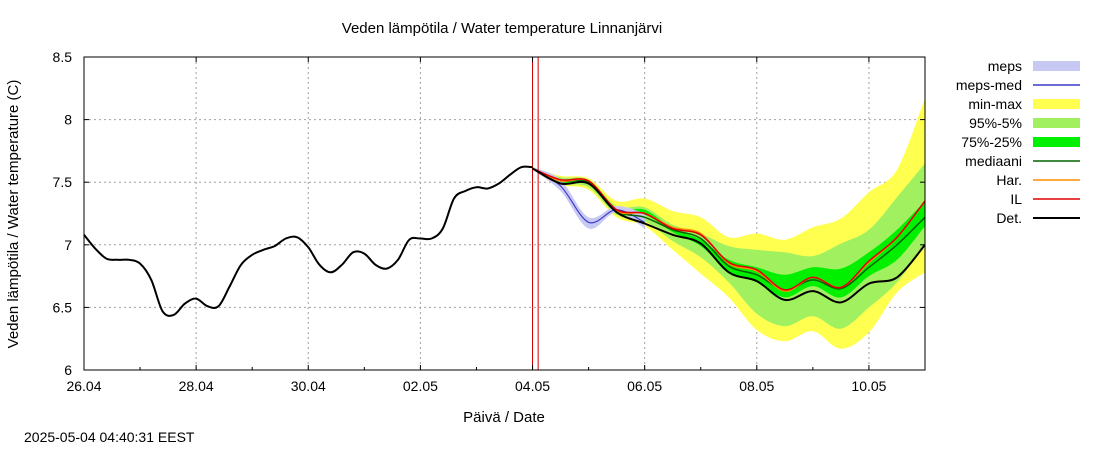  I want to click on x-tick-label: 10.05, so click(868, 386).